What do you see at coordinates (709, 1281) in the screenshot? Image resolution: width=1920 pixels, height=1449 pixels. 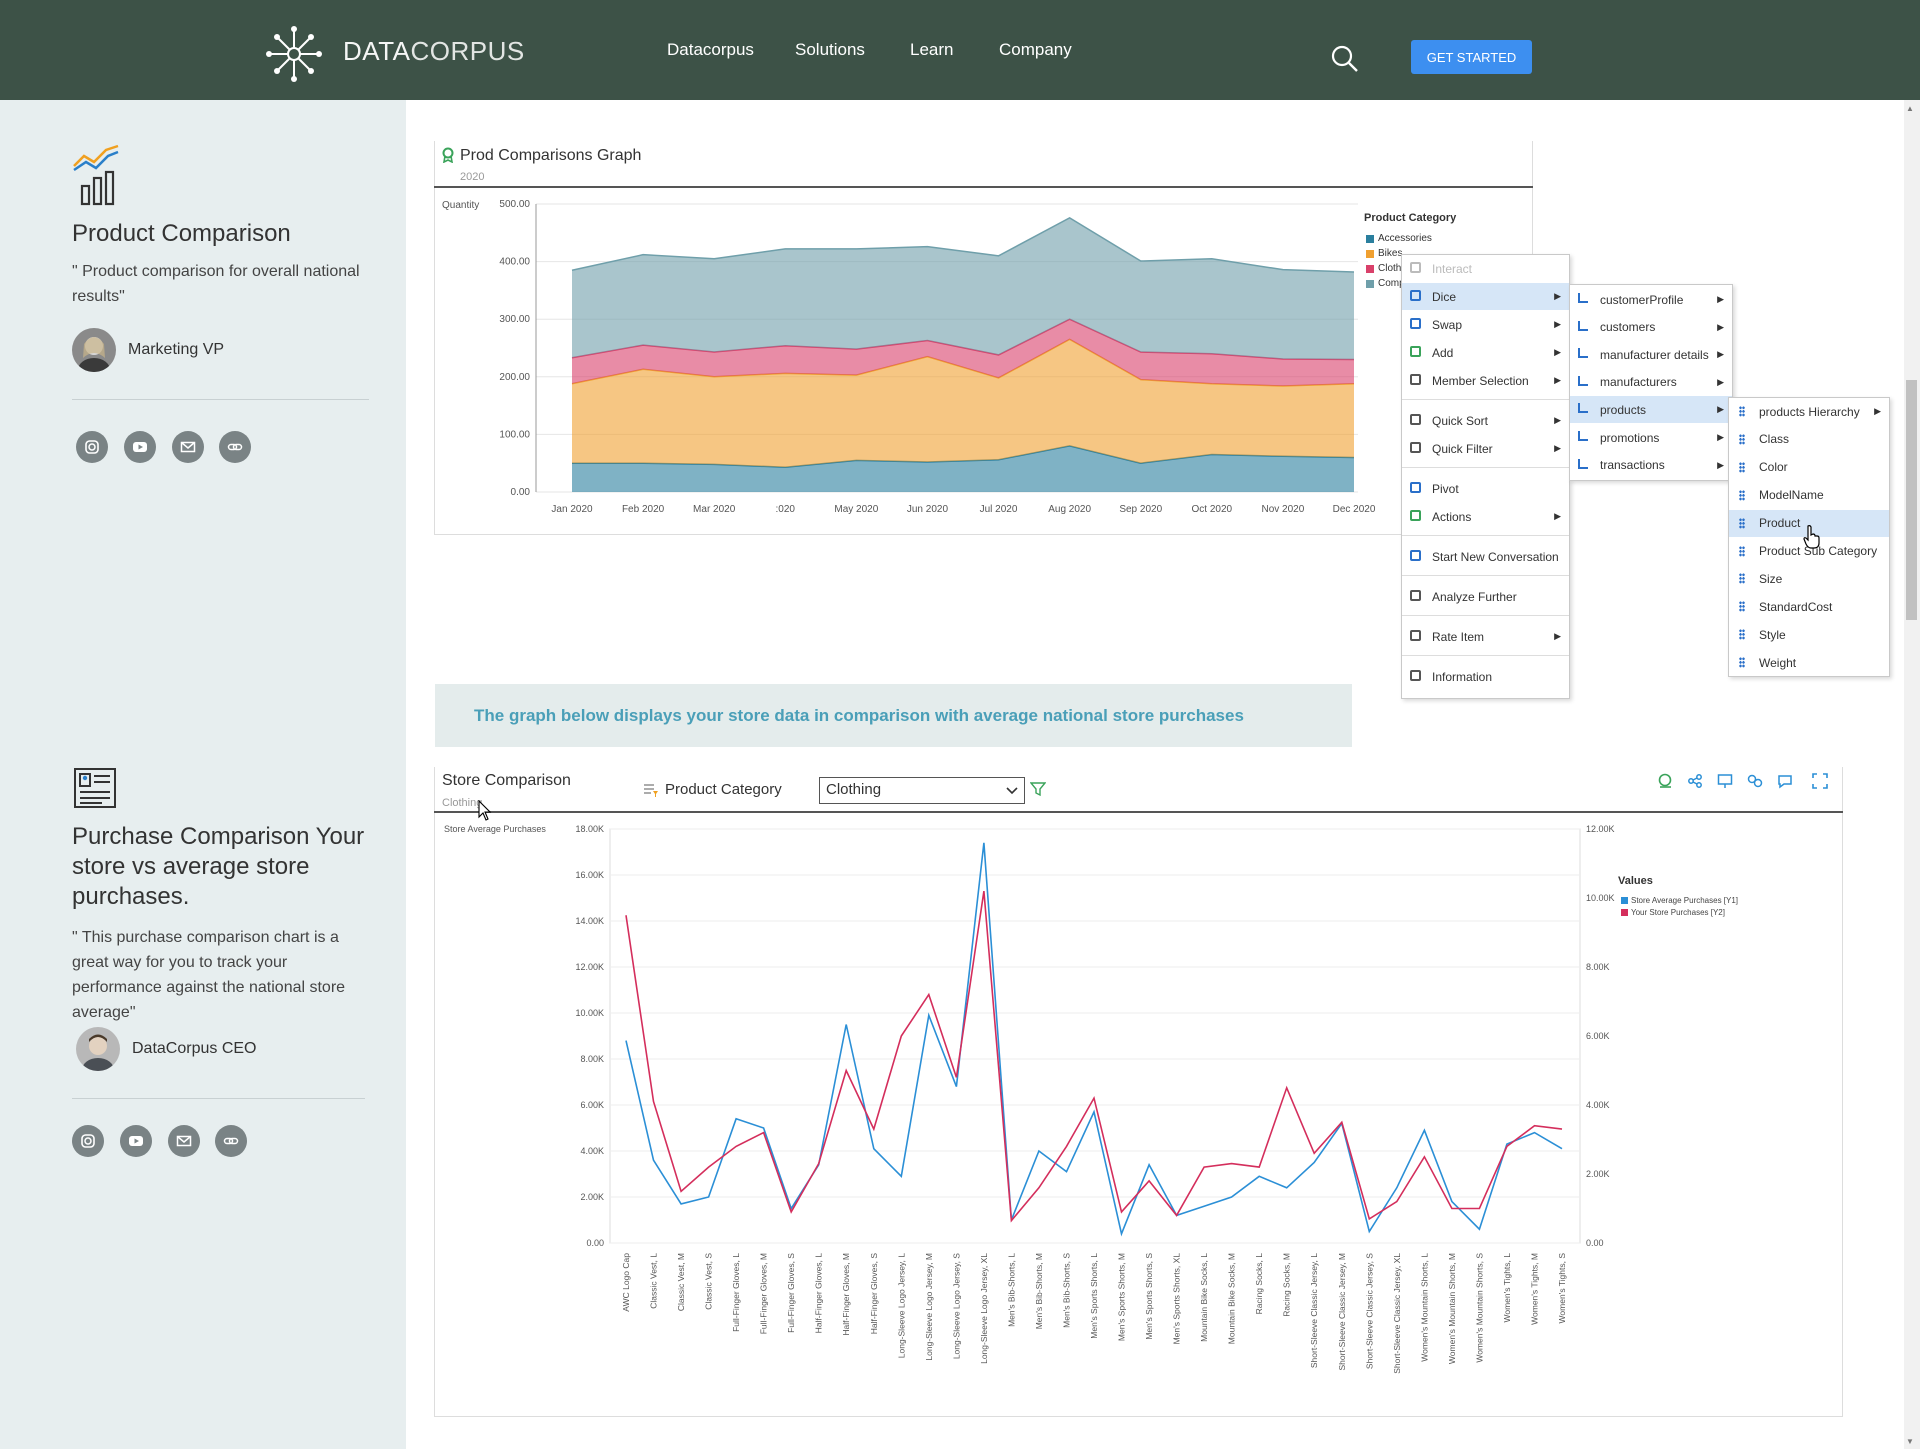 I see `x-category-label: Classic Vest, S` at bounding box center [709, 1281].